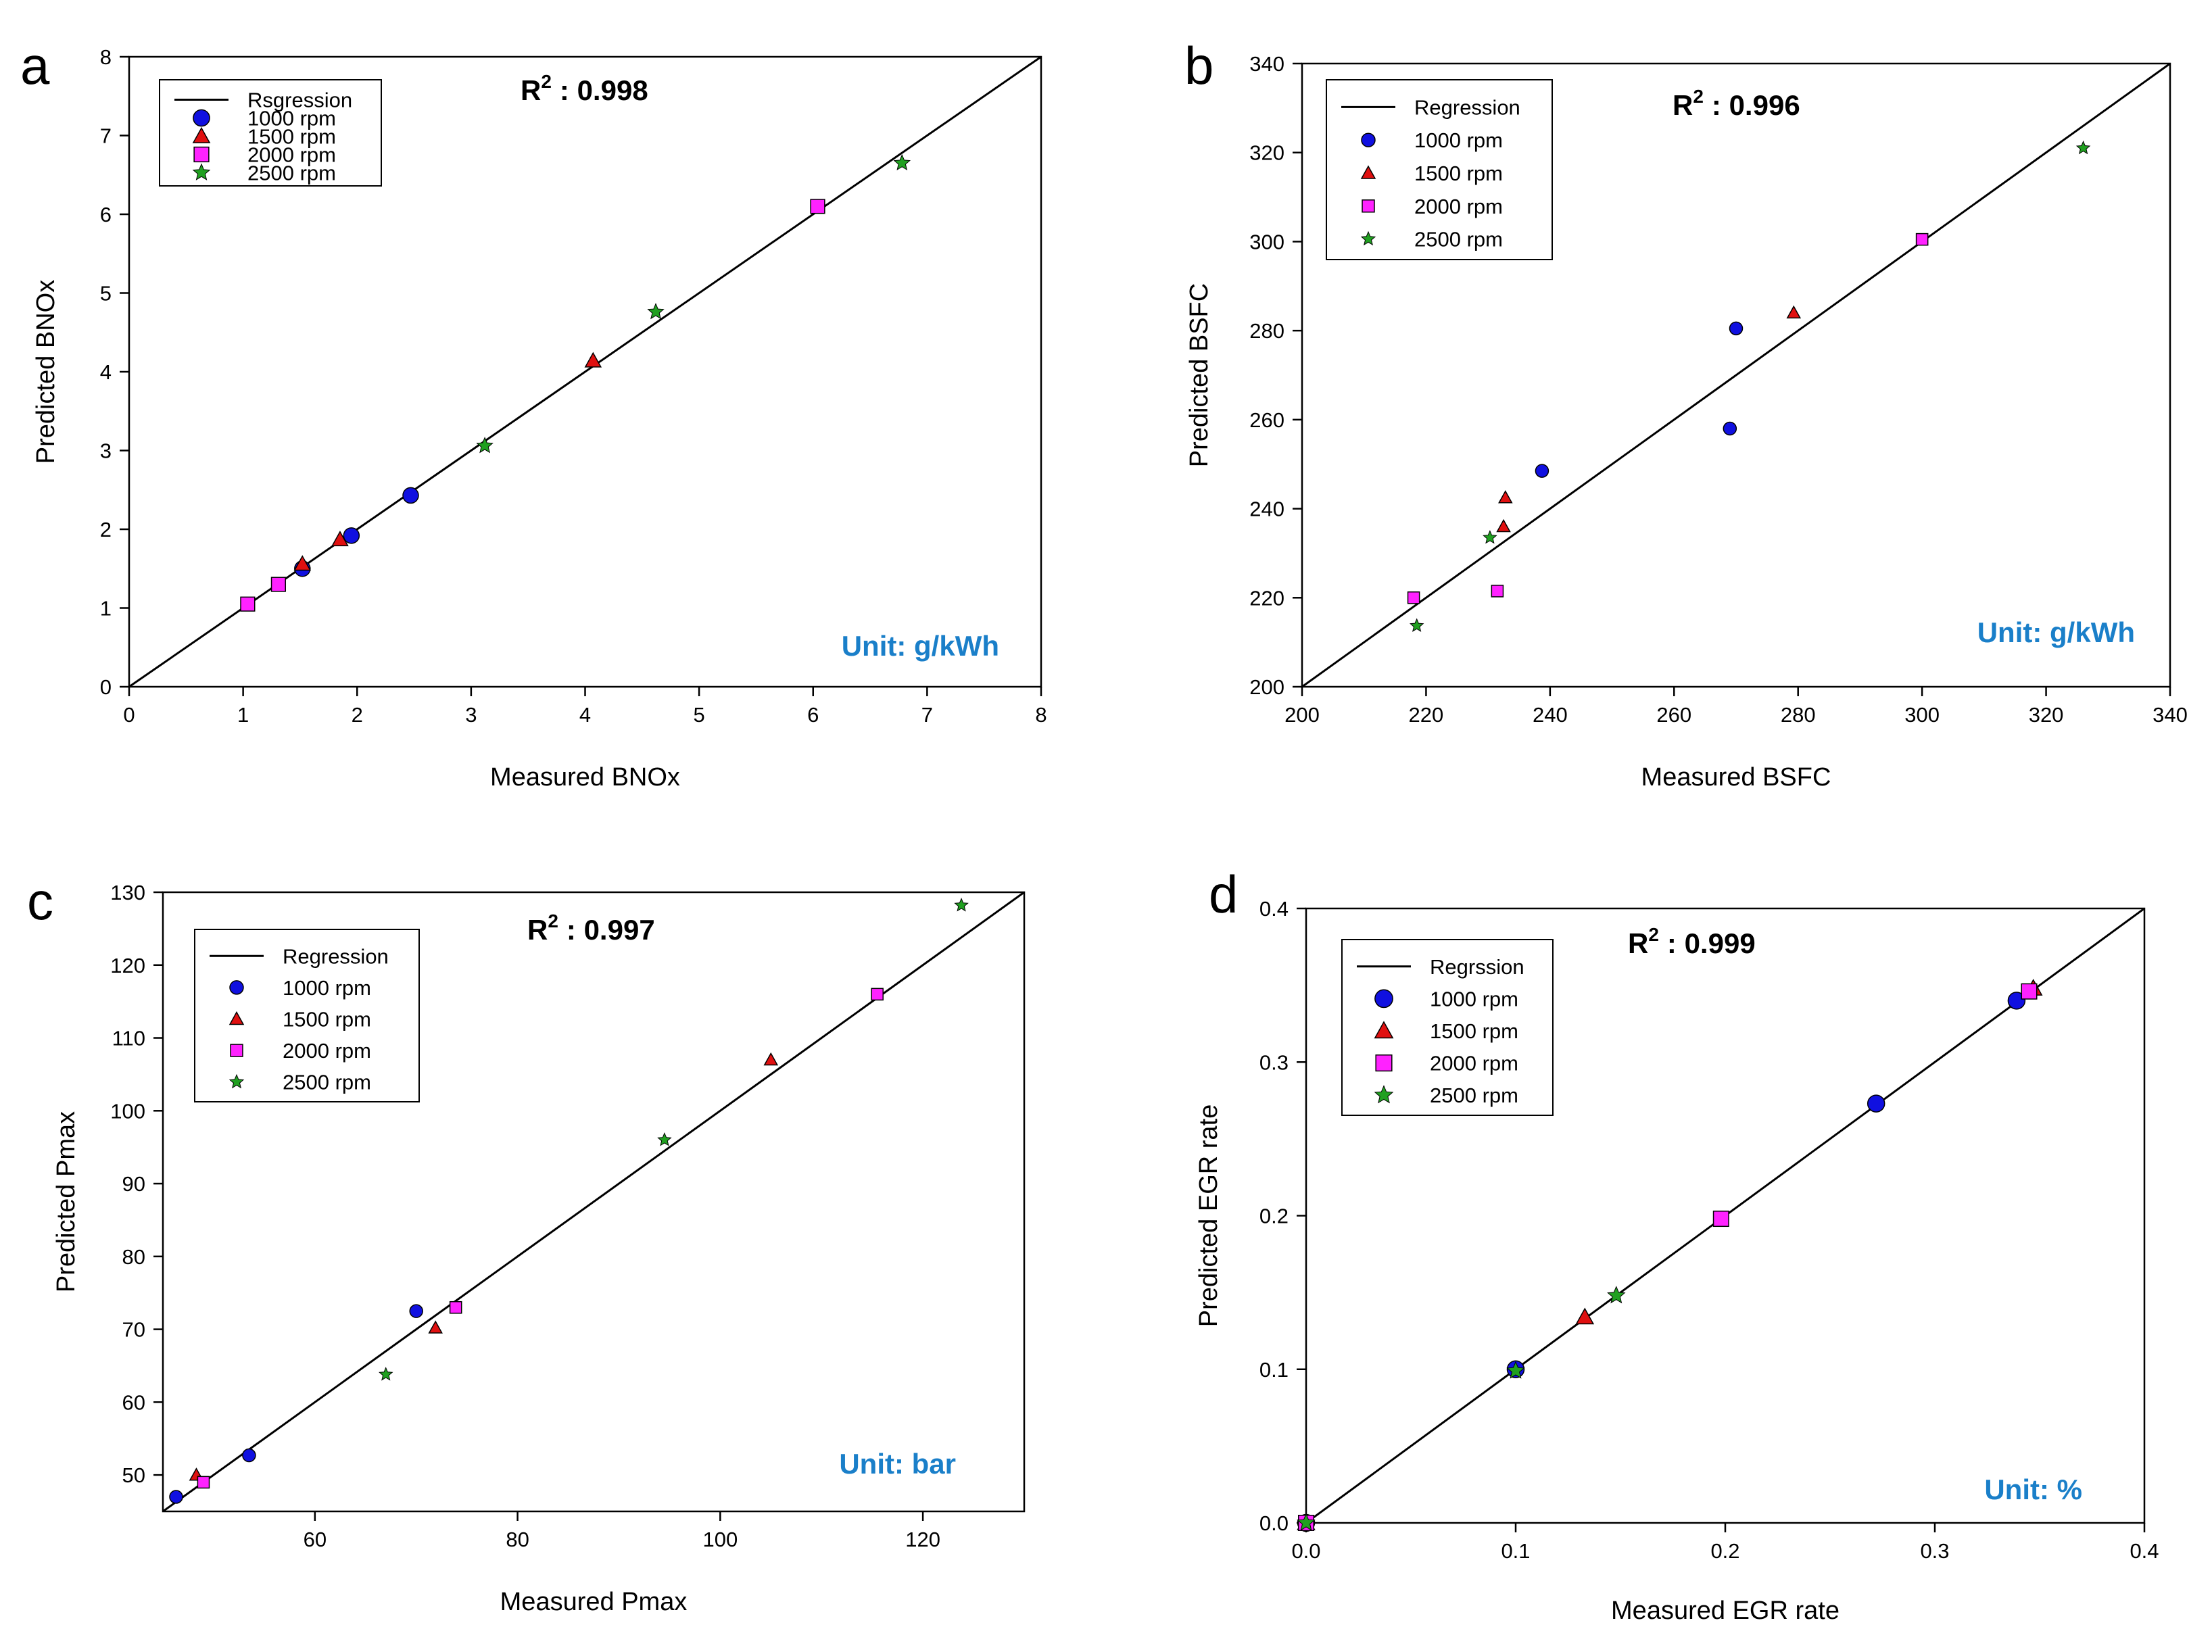 The image size is (2212, 1652). What do you see at coordinates (1267, 241) in the screenshot?
I see `y-tick-label: 300` at bounding box center [1267, 241].